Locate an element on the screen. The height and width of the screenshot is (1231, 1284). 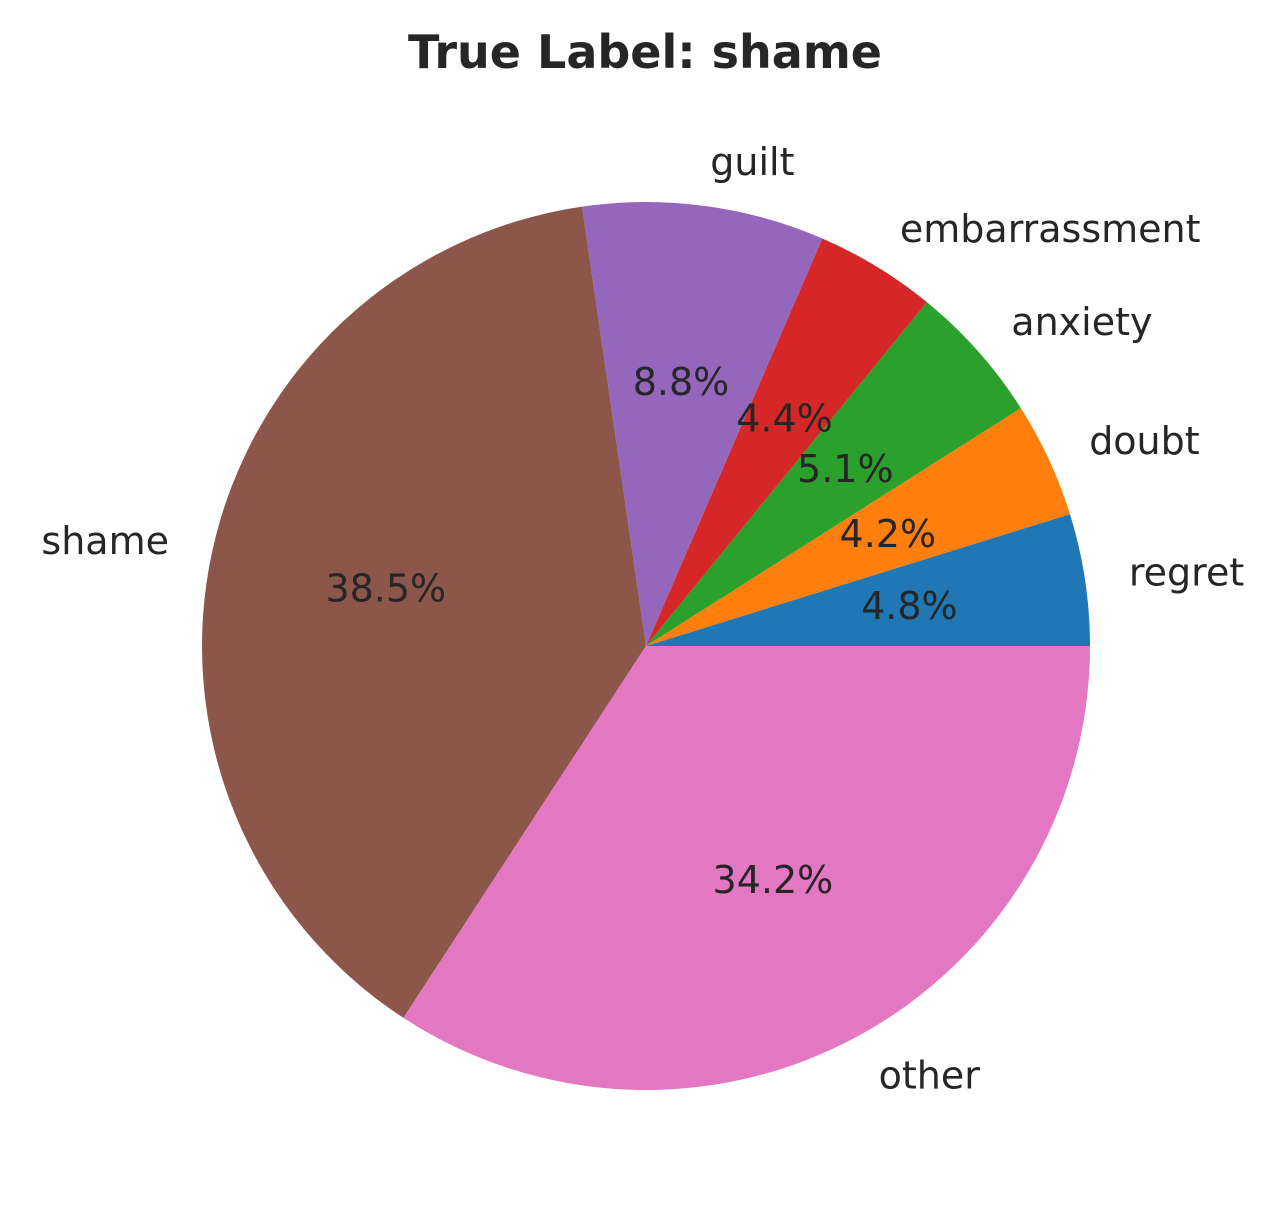
pie-slice-guilt is located at coordinates (702, 424).